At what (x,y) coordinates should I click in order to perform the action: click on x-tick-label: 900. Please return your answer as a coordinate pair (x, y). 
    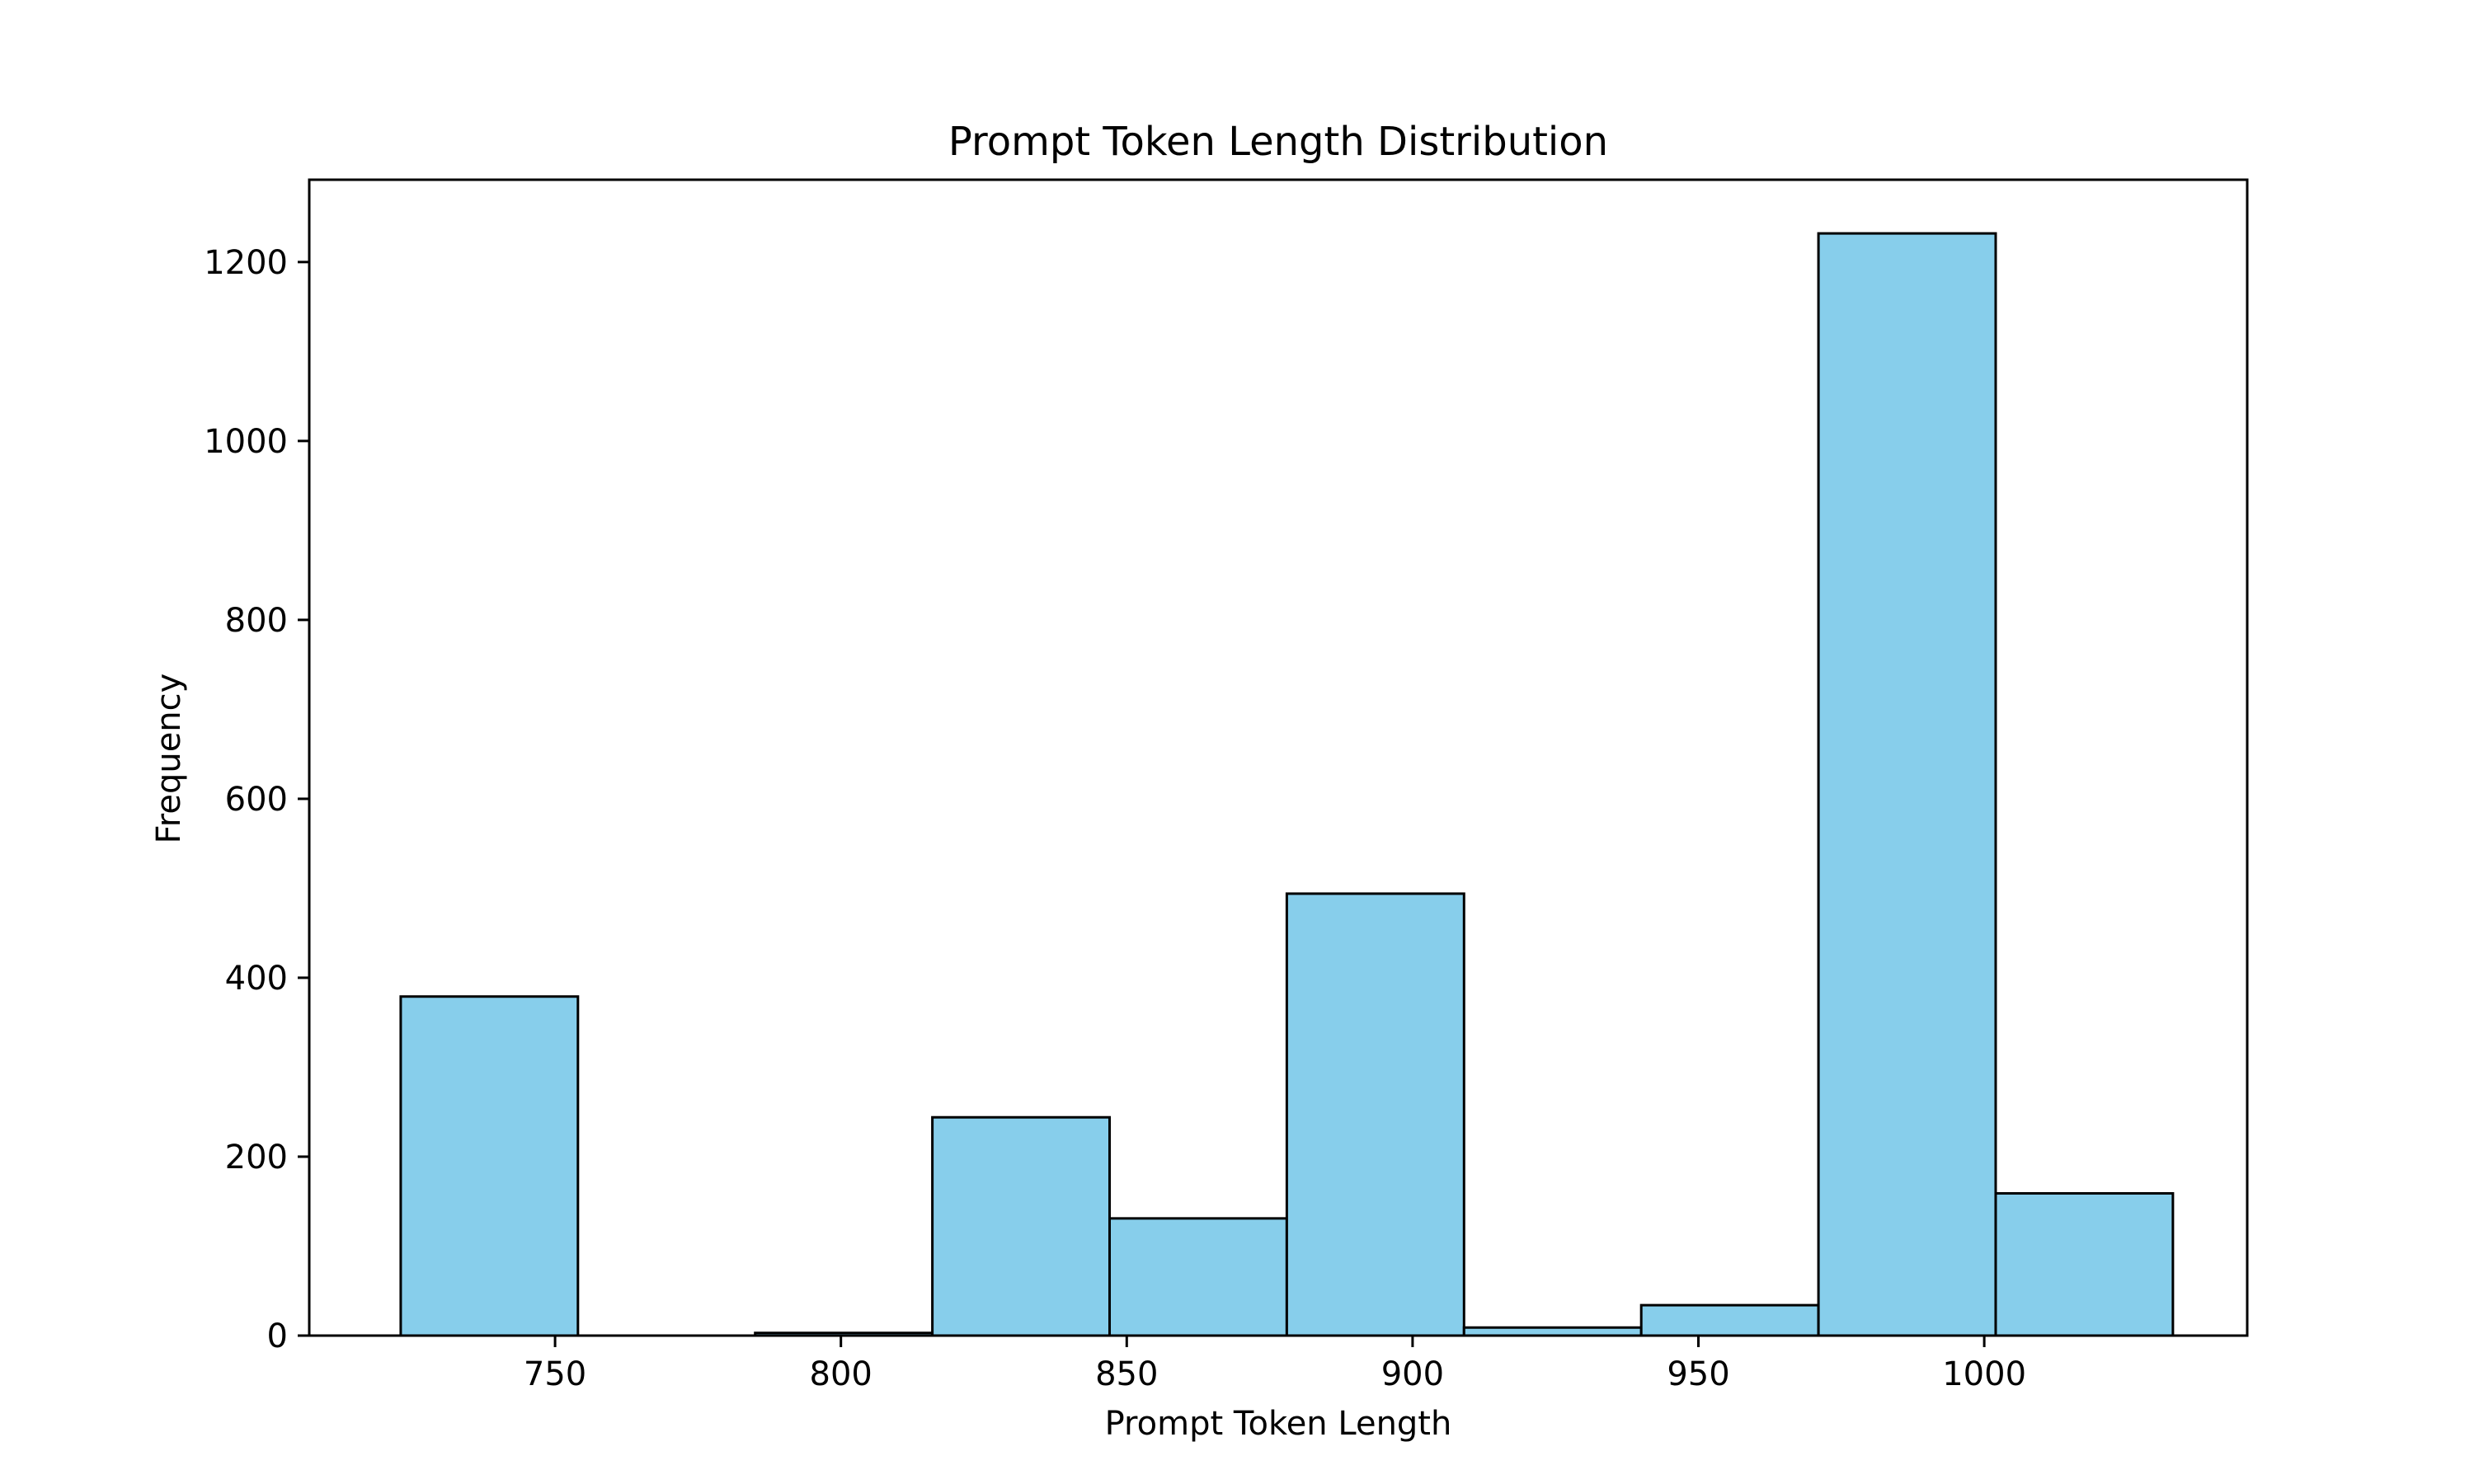
    Looking at the image, I should click on (1412, 1374).